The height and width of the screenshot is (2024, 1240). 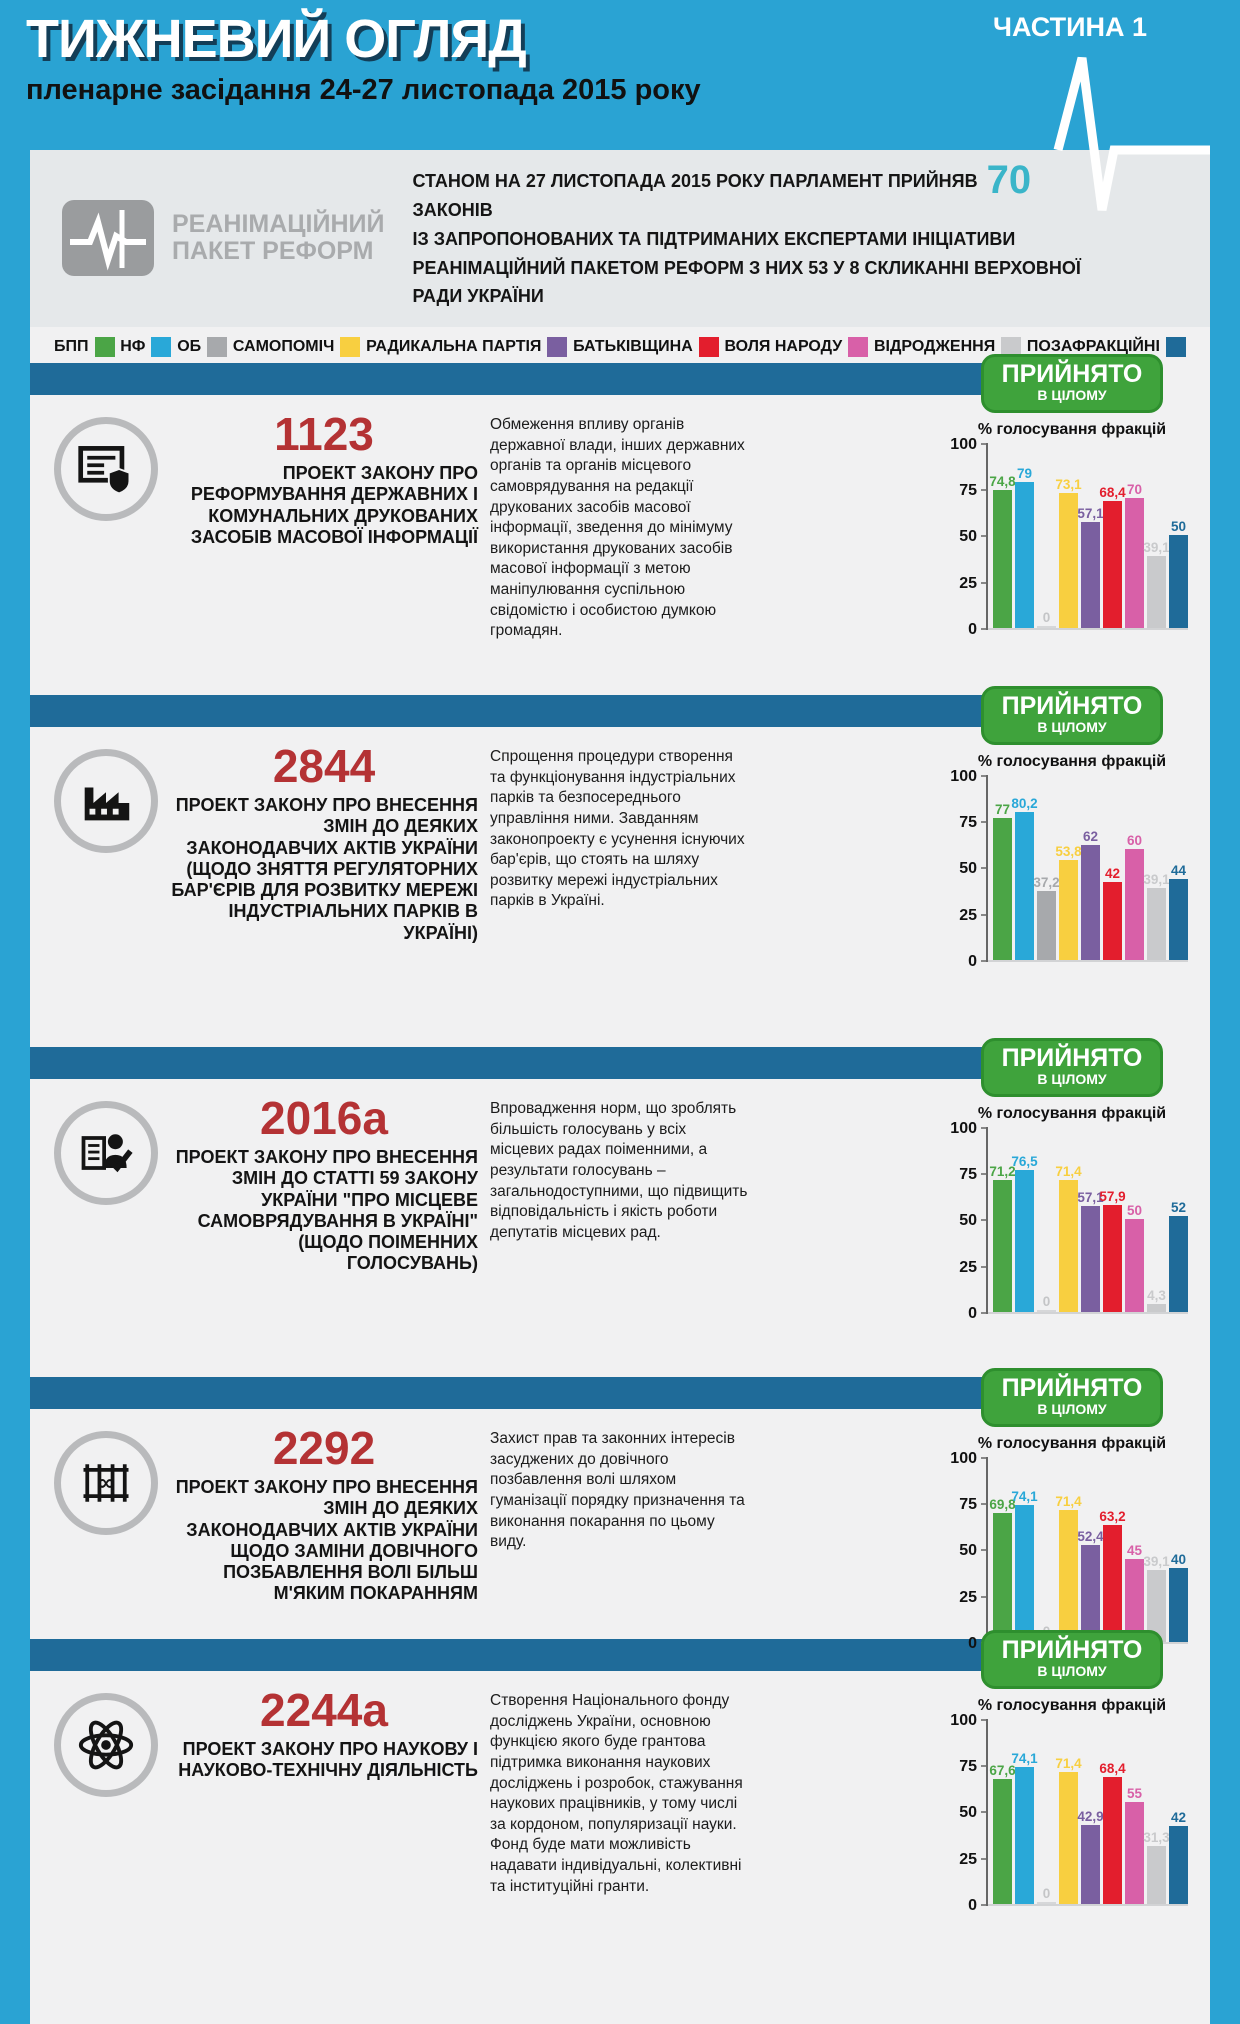 I want to click on bar-chart: 100 75 50 25 0 67,6 74,1 0 71,4 42,9 68,4 55 31,3 42, so click(x=1072, y=1813).